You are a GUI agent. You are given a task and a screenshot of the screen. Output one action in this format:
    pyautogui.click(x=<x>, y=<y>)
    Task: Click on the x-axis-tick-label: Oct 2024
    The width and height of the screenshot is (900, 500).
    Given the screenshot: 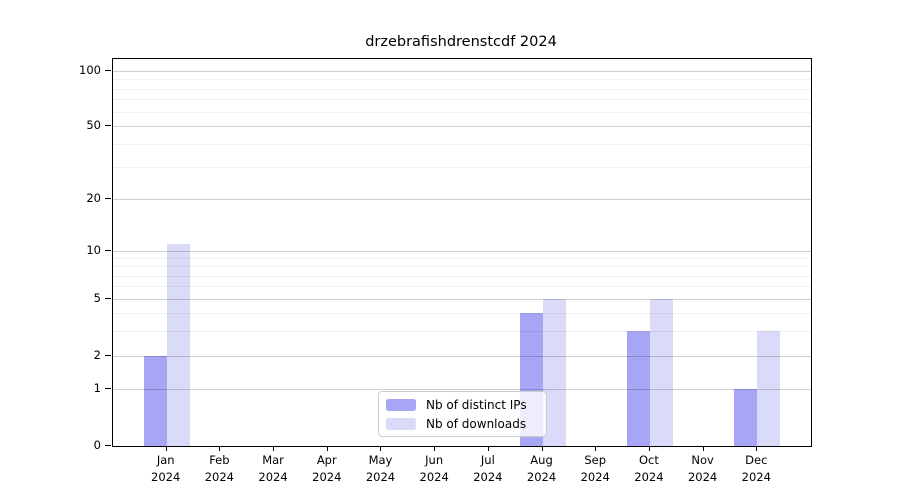 What is the action you would take?
    pyautogui.click(x=649, y=469)
    